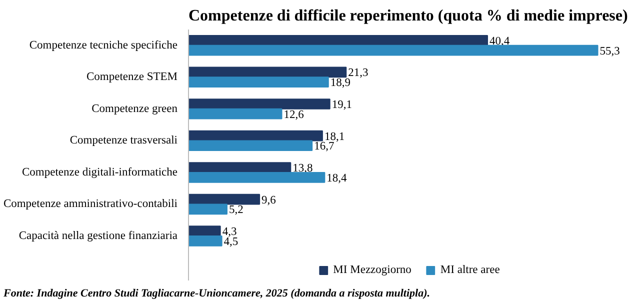  Describe the element at coordinates (408, 16) in the screenshot. I see `chart-title: Competenze di difficile reperimento (quota % di medie imprese)` at that location.